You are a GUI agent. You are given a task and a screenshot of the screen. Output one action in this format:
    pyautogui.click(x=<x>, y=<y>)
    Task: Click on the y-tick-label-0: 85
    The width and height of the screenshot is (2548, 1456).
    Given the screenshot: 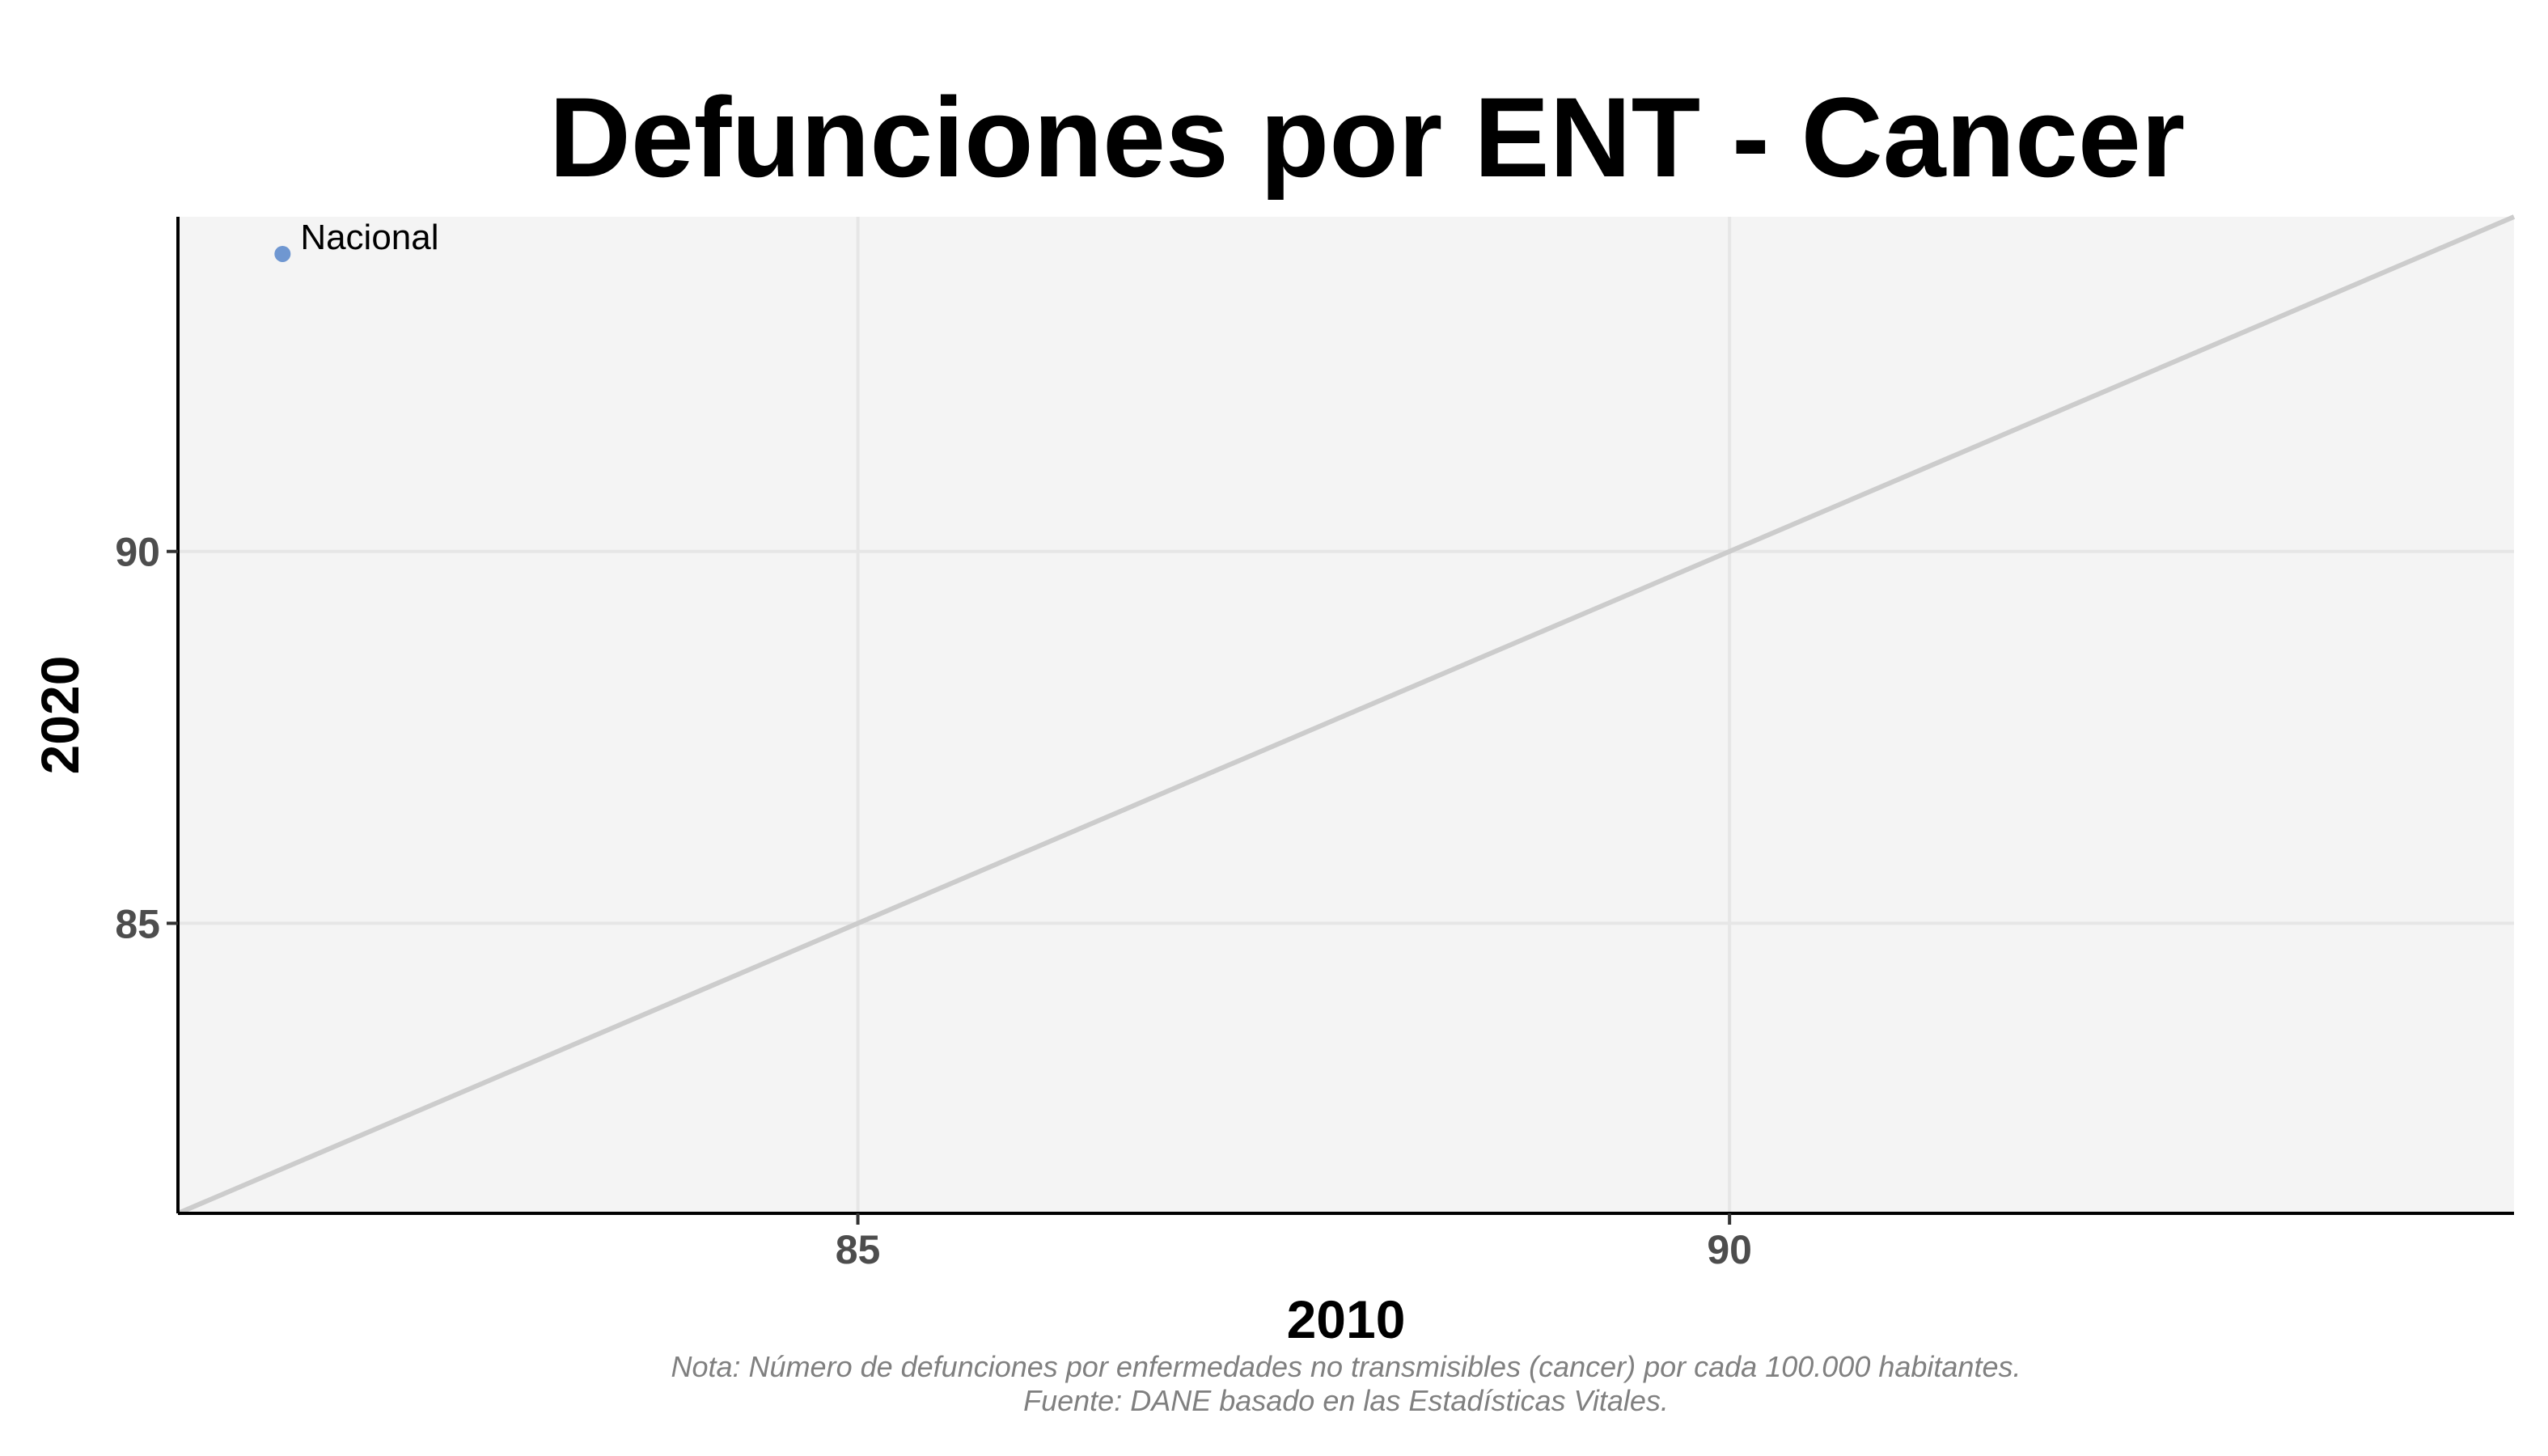 What is the action you would take?
    pyautogui.click(x=137, y=923)
    